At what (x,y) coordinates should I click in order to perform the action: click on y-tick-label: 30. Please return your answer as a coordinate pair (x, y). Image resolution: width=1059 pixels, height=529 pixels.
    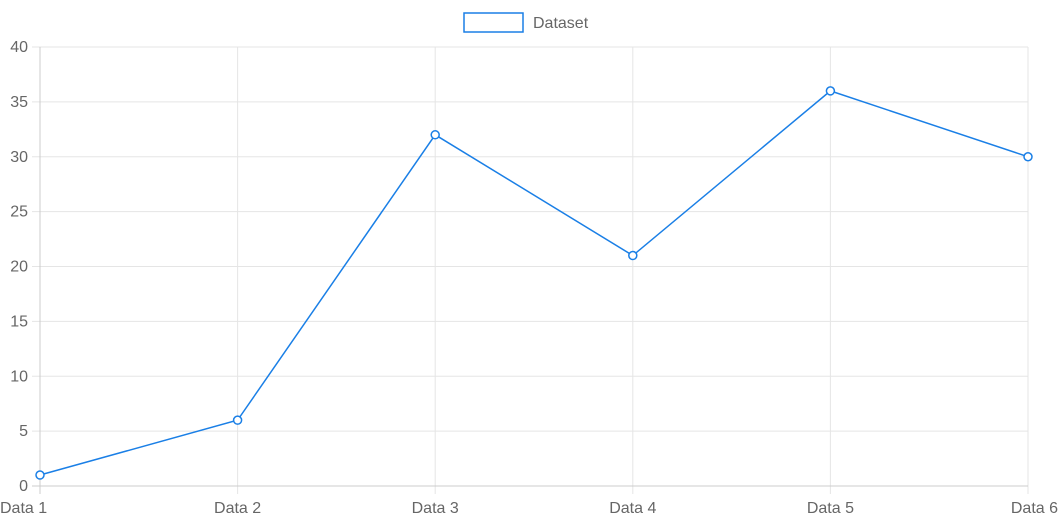
    Looking at the image, I should click on (19, 157).